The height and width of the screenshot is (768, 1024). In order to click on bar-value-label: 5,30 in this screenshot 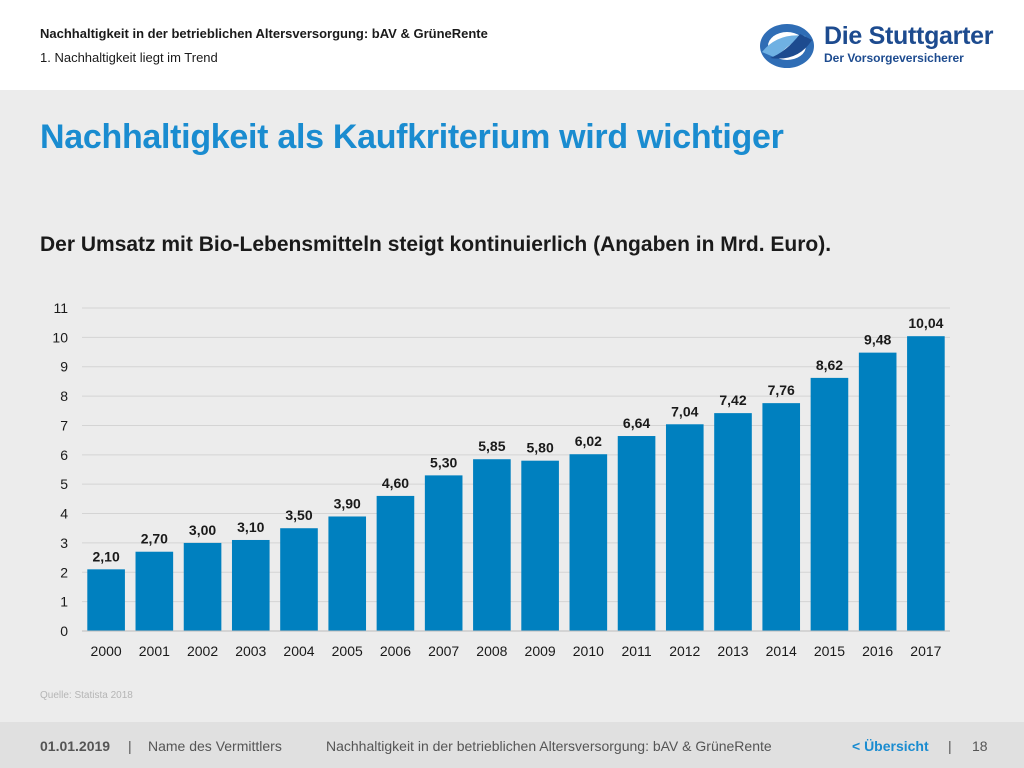, I will do `click(443, 462)`.